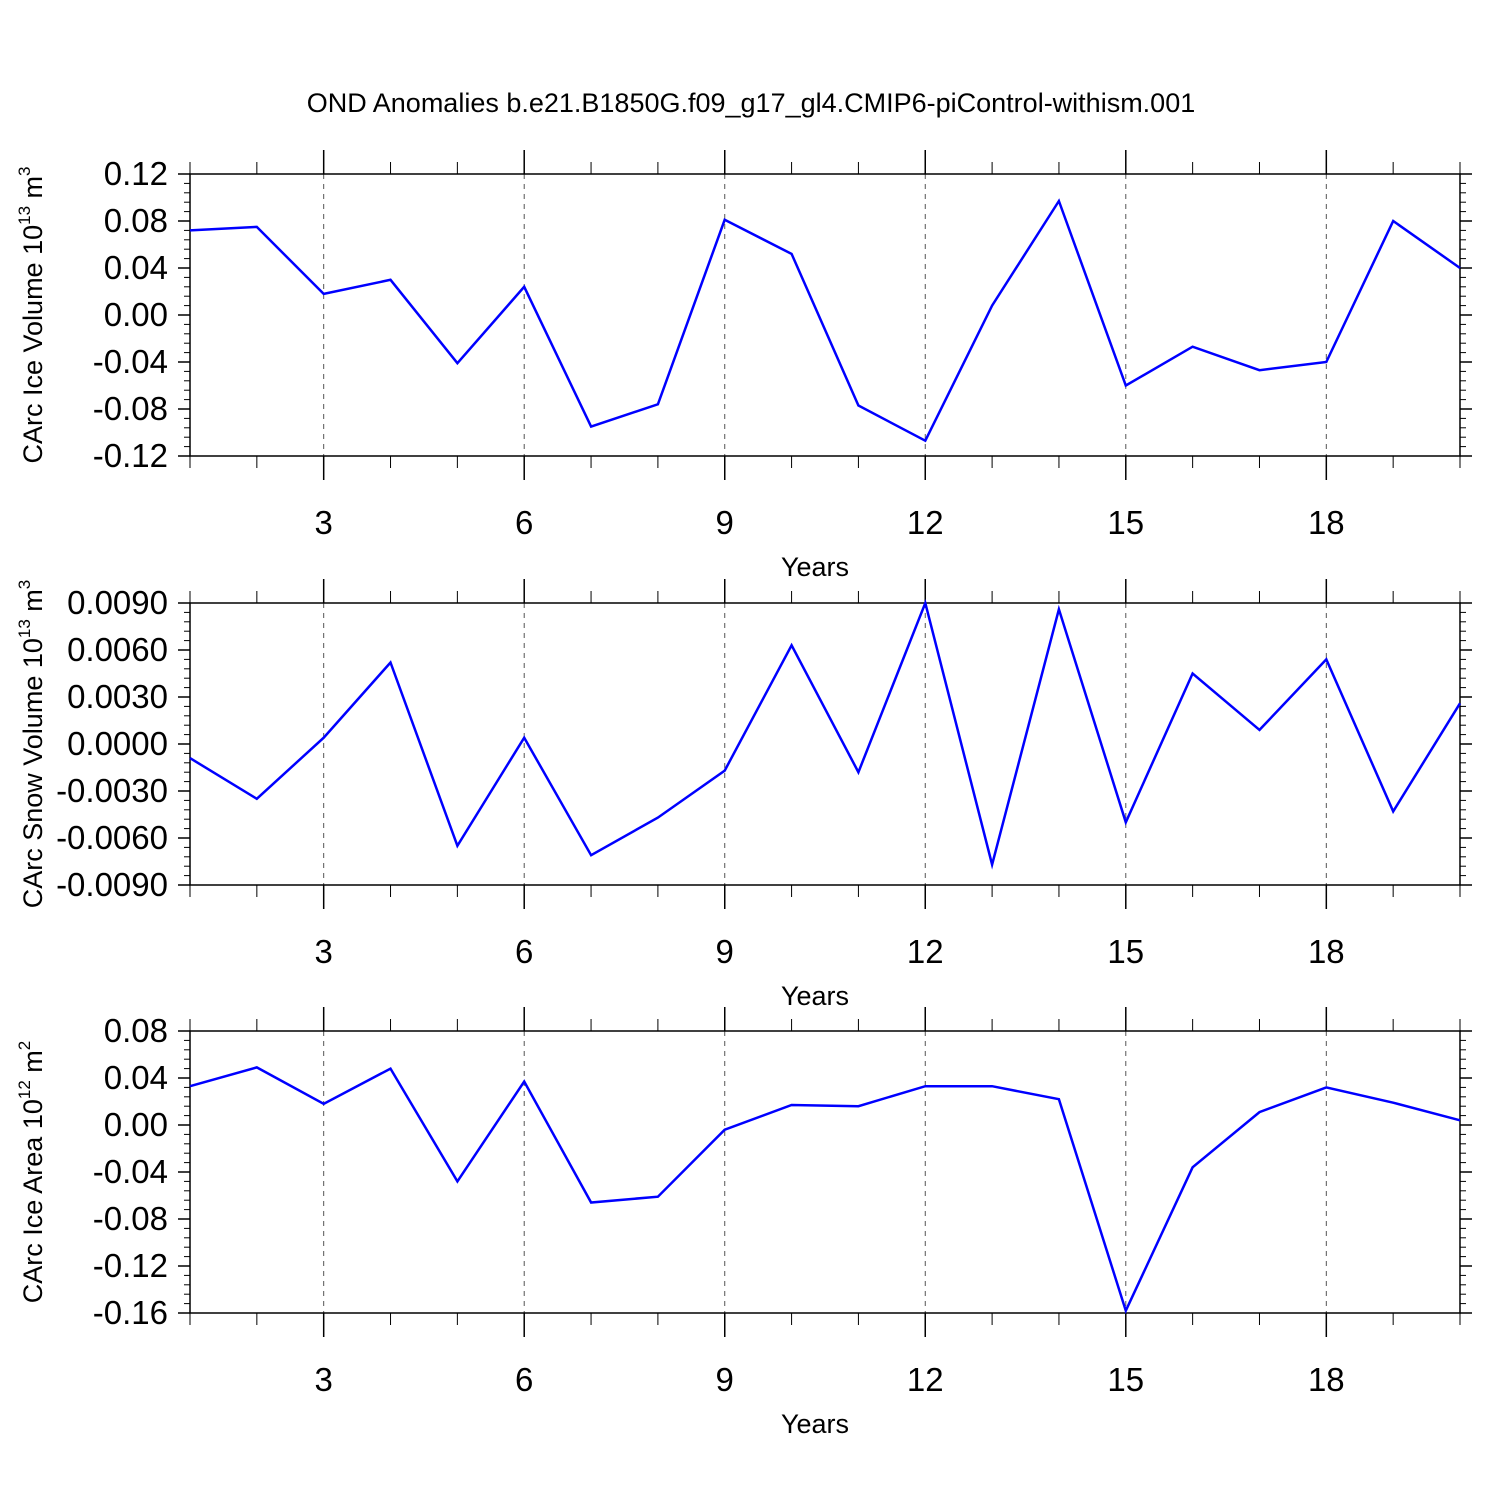  I want to click on y-axis-title-text: CArc Snow Volume 10, so click(33, 773).